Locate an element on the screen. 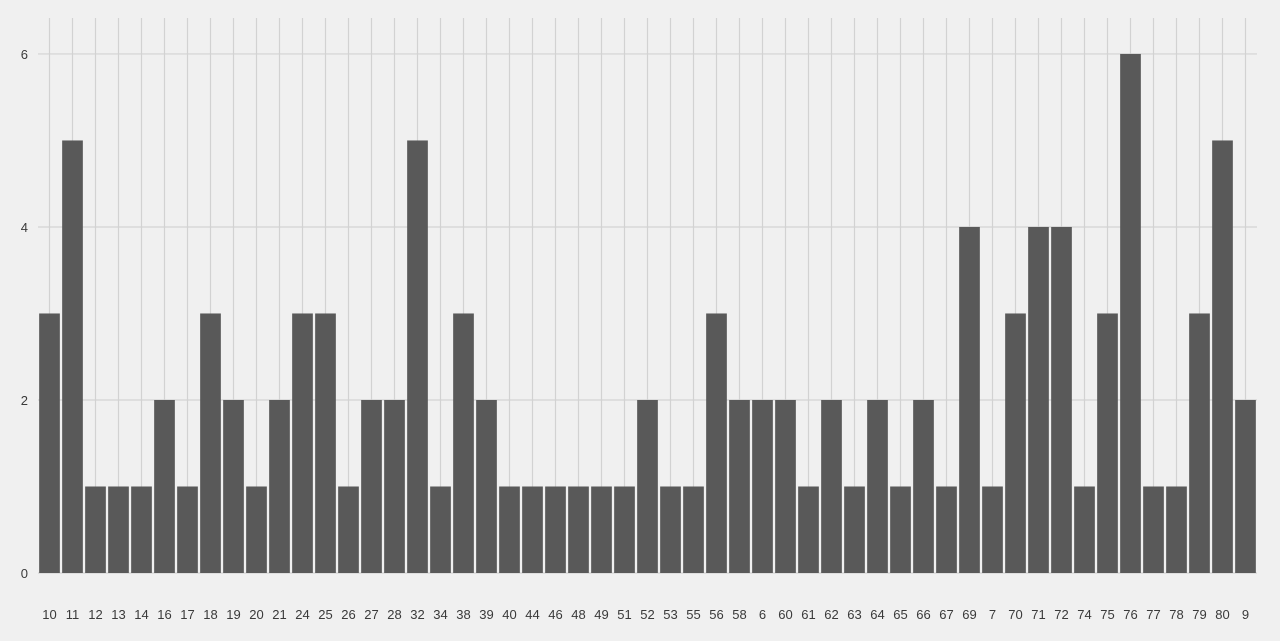 The height and width of the screenshot is (641, 1280). x-tick-label: 16 is located at coordinates (164, 614).